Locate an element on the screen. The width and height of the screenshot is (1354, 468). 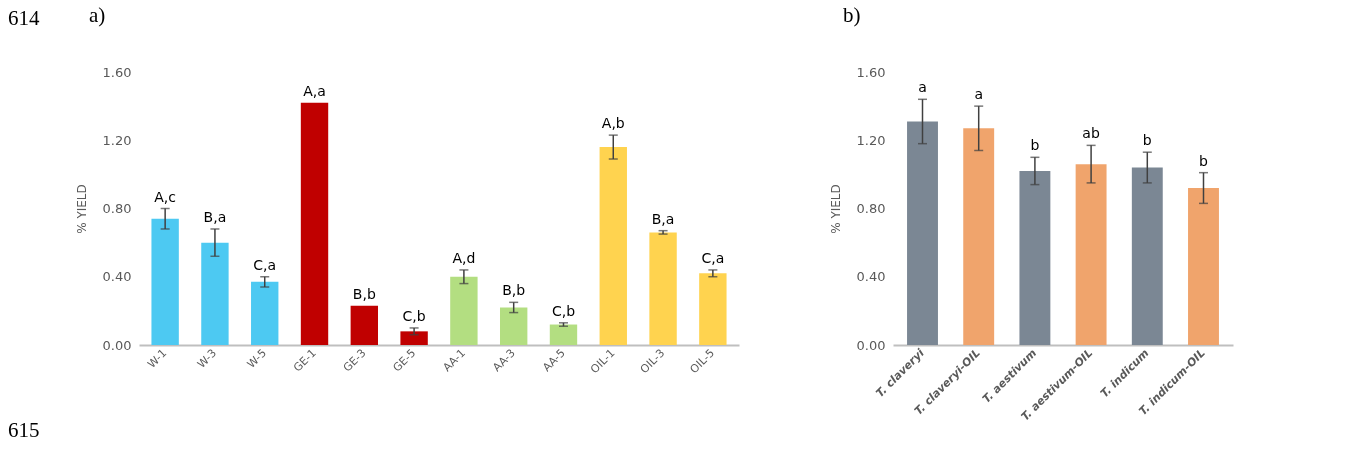
data-label: A,b is located at coordinates (613, 123).